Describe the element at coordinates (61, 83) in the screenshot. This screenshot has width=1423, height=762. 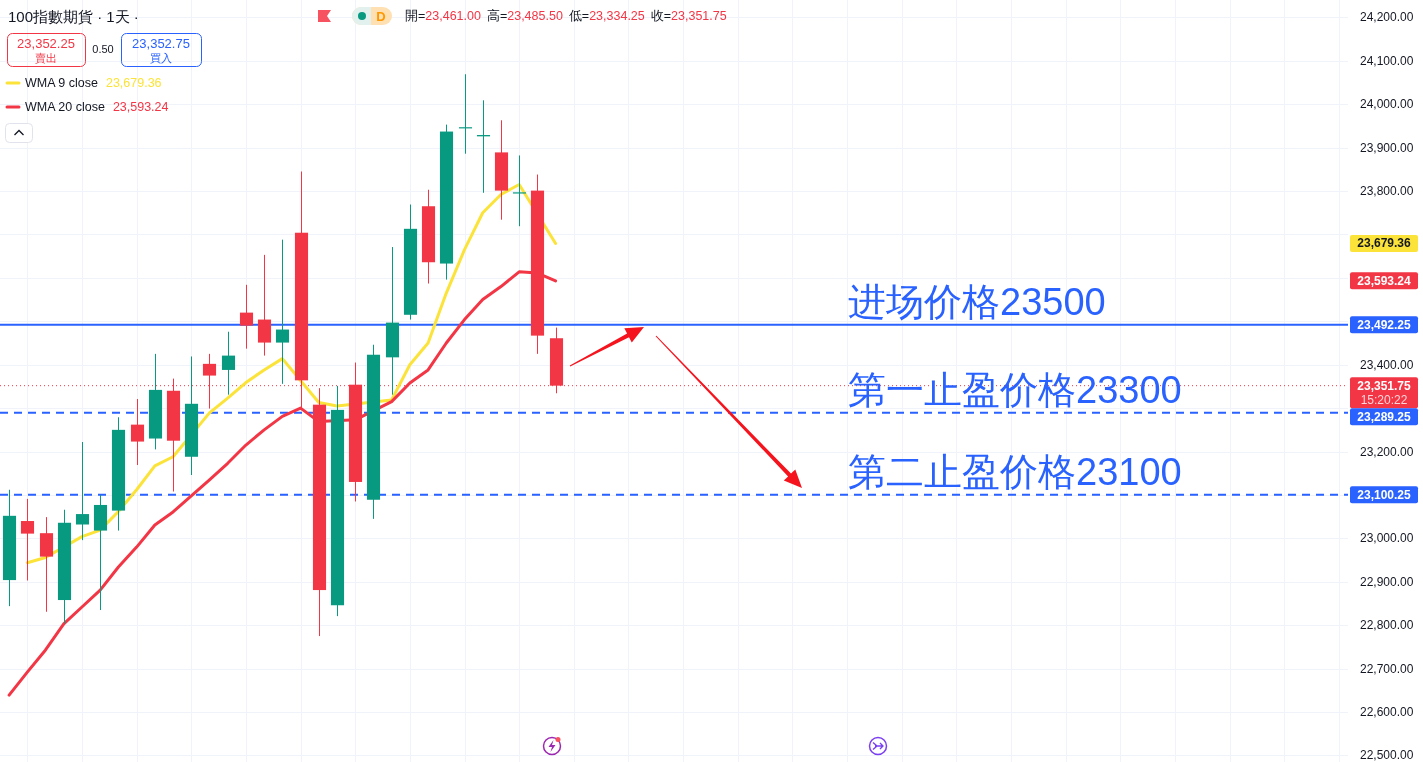
I see `legend-label: WMA 9 close` at that location.